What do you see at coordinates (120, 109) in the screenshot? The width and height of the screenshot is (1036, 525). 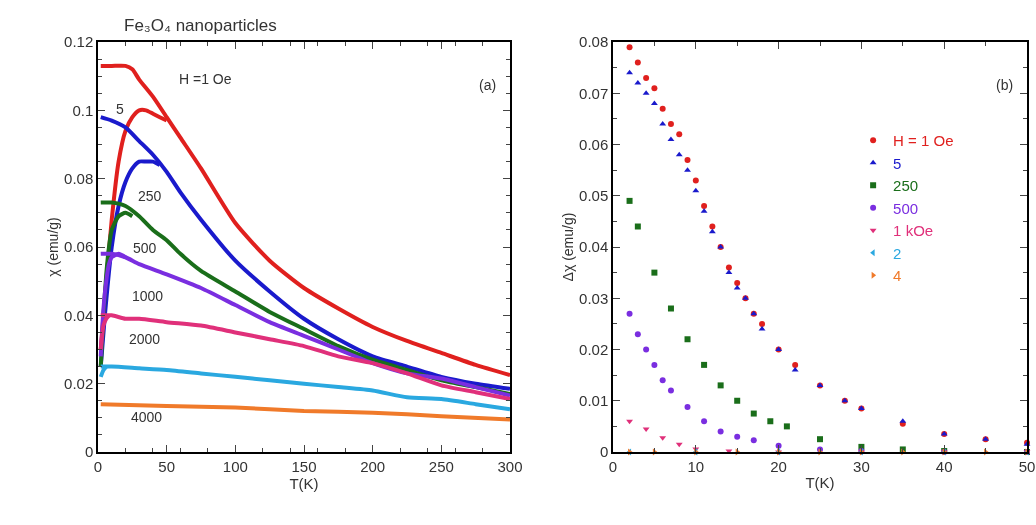 I see `annotation: 5` at bounding box center [120, 109].